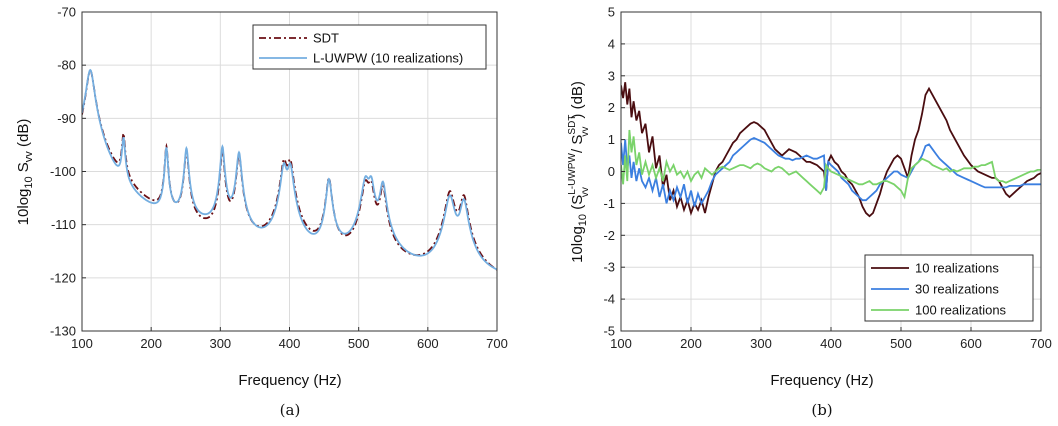 The width and height of the screenshot is (1058, 426). Describe the element at coordinates (577, 100) in the screenshot. I see `ylabel-b-unit: ) (dB)` at that location.